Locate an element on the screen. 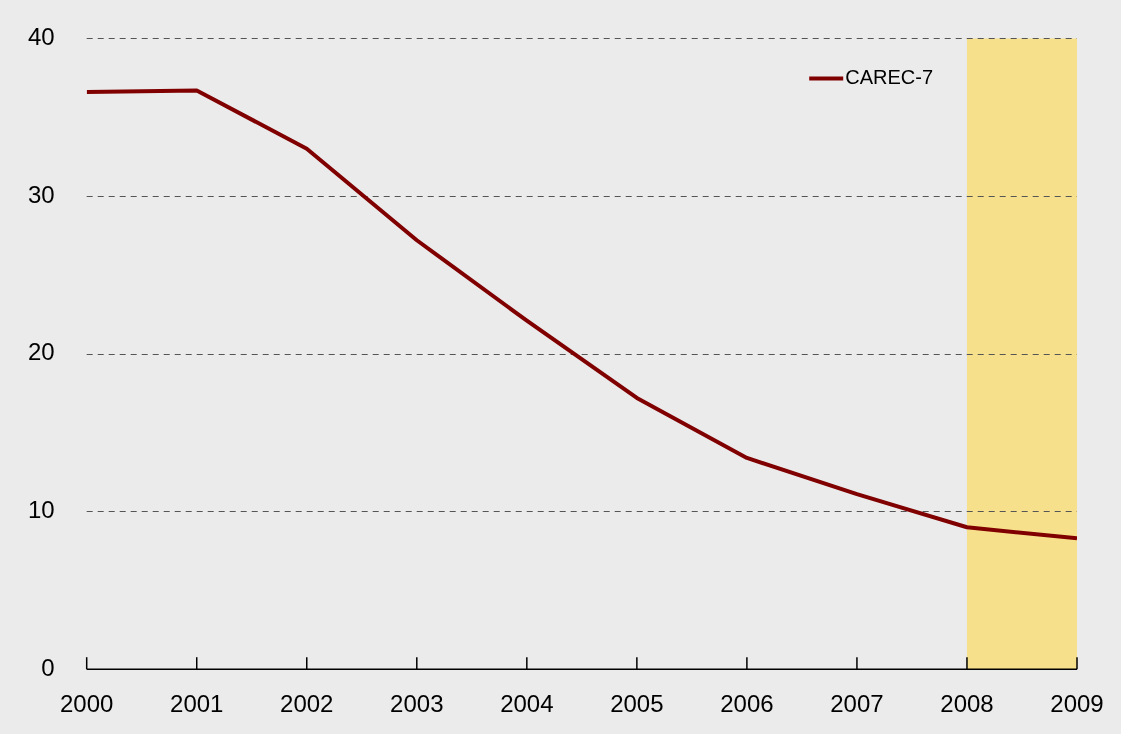  legend-label: CAREC-7 is located at coordinates (889, 76).